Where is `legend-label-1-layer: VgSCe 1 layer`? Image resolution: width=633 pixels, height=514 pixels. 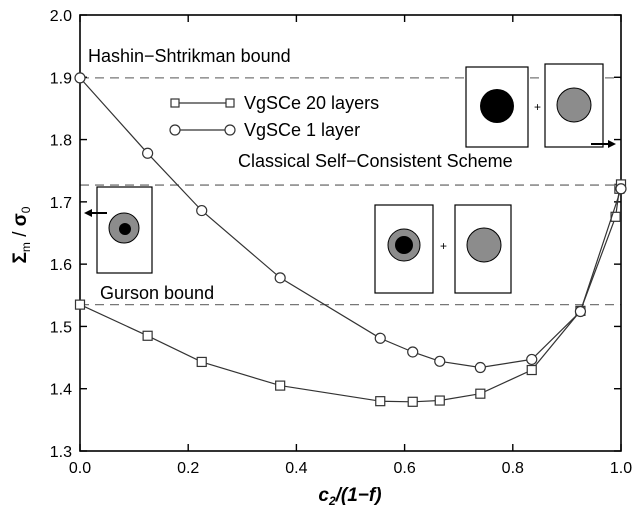
legend-label-1-layer: VgSCe 1 layer is located at coordinates (302, 130).